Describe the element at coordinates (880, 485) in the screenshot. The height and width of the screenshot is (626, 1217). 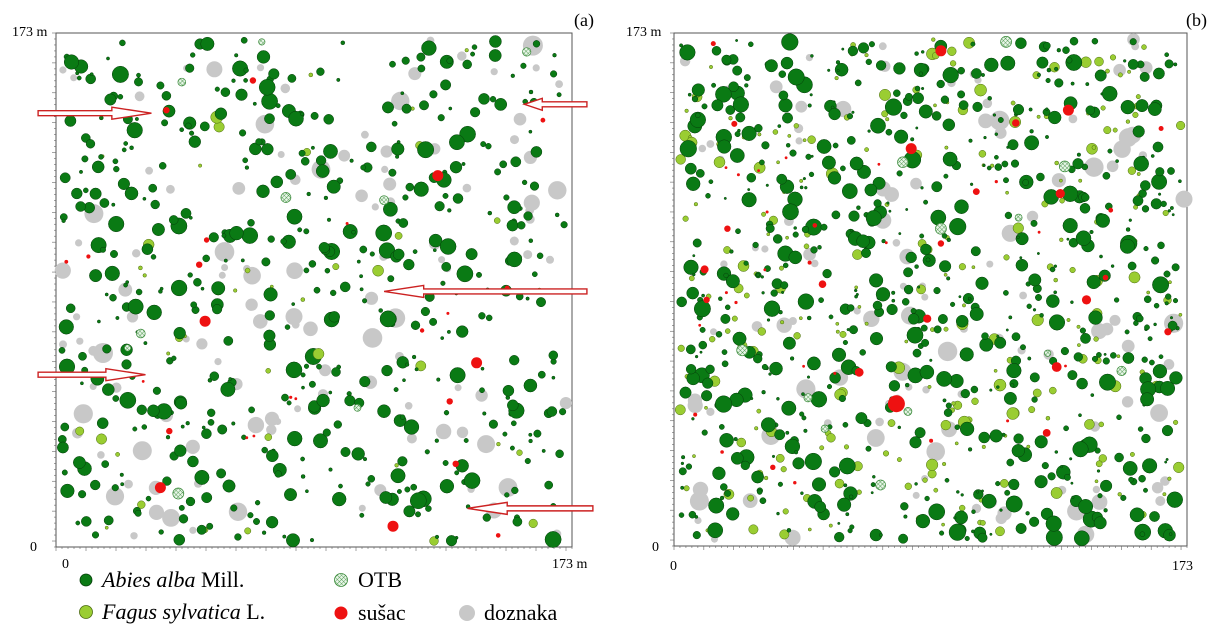
I see `otb-point` at that location.